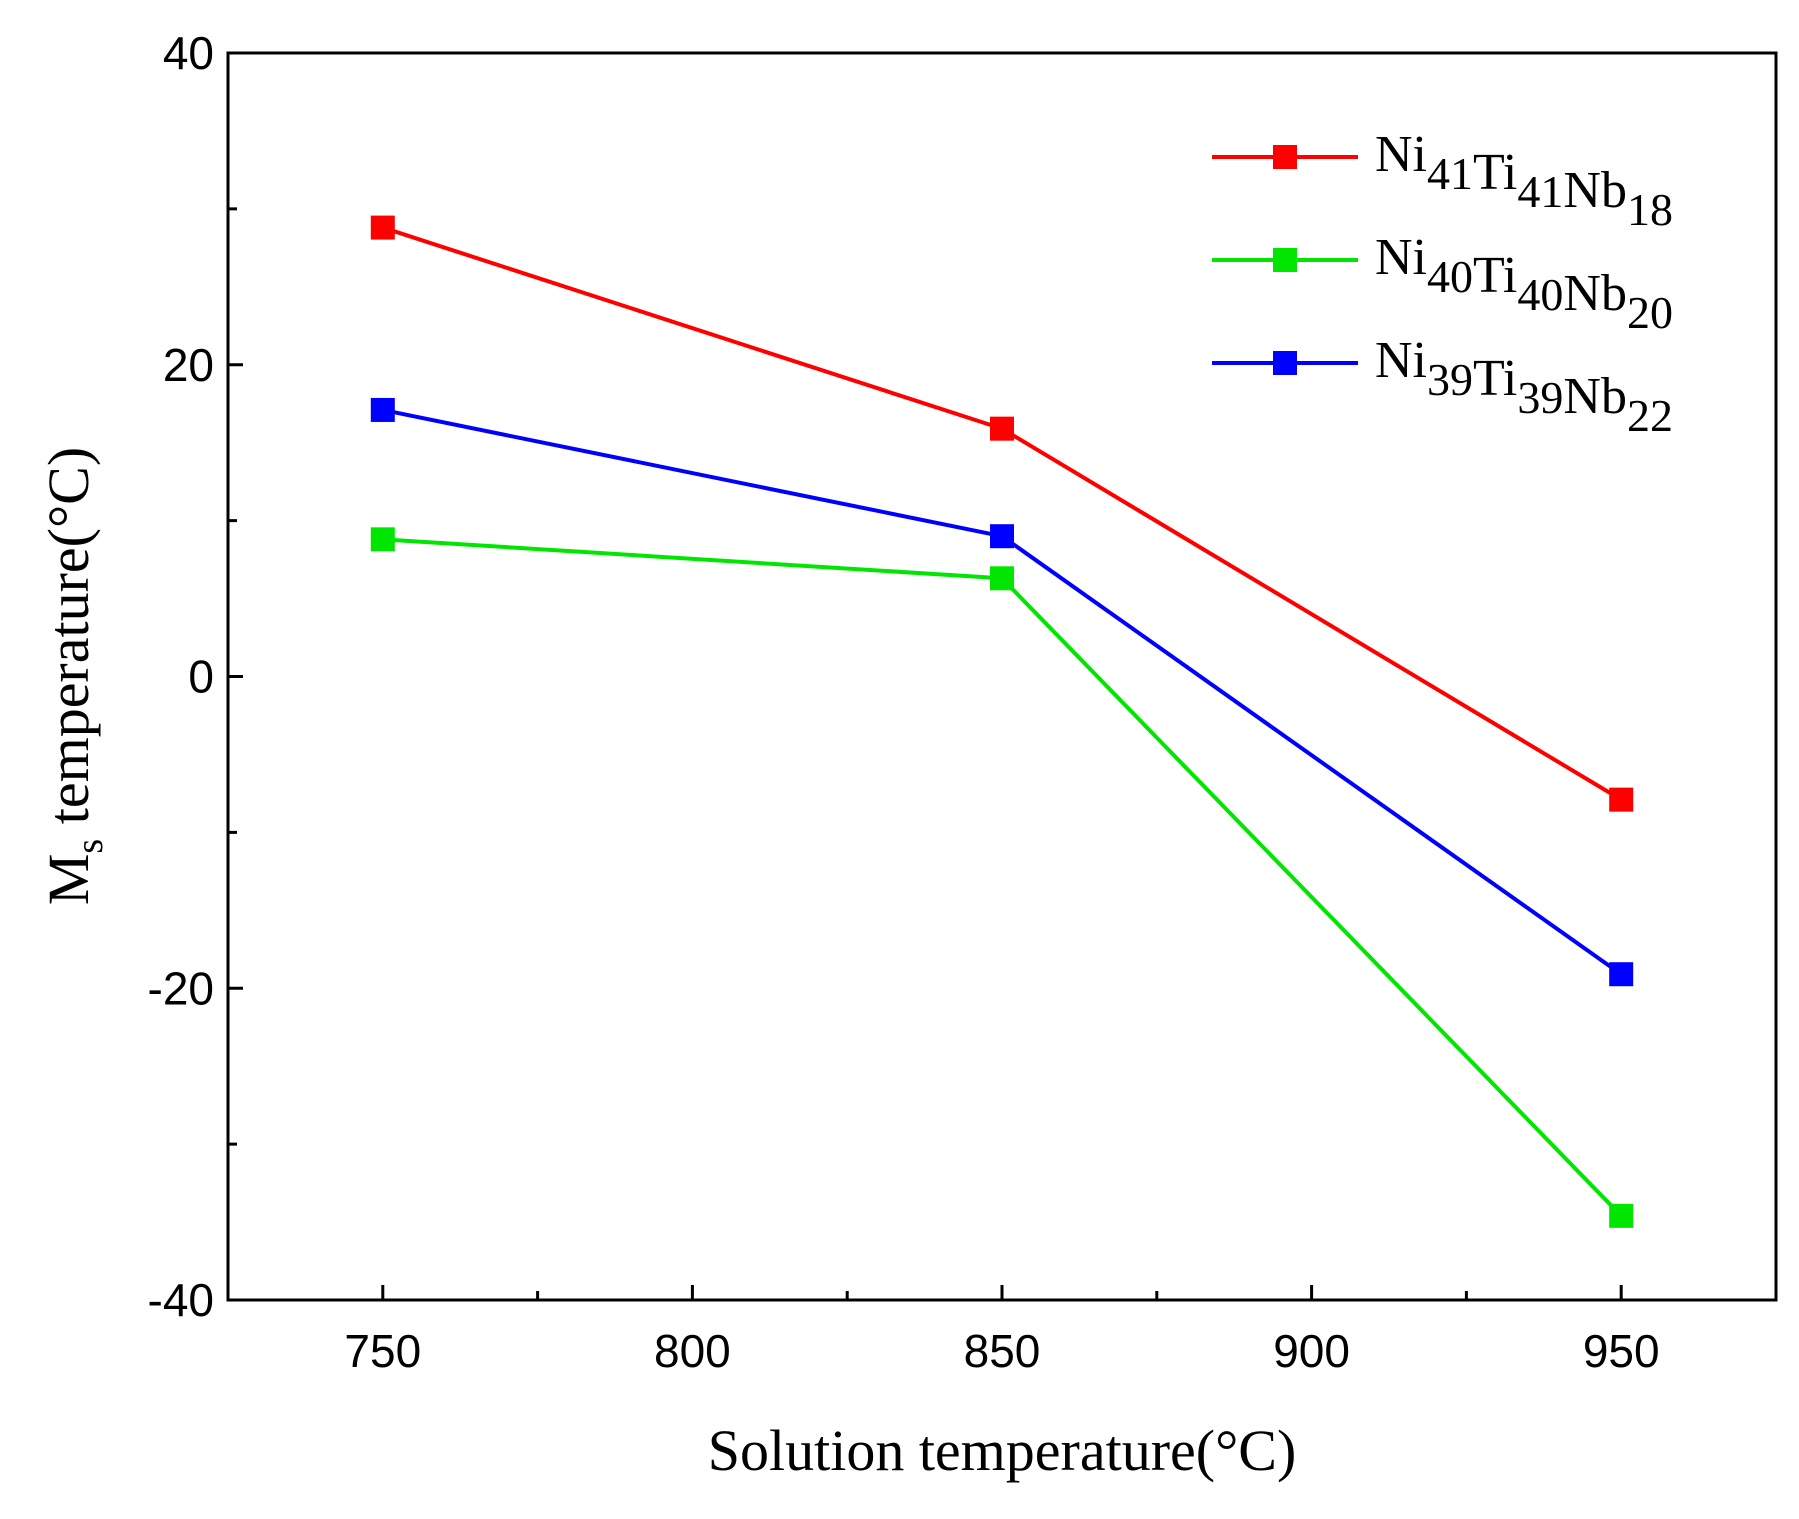 The height and width of the screenshot is (1519, 1799). I want to click on y-tick-label: 40, so click(188, 53).